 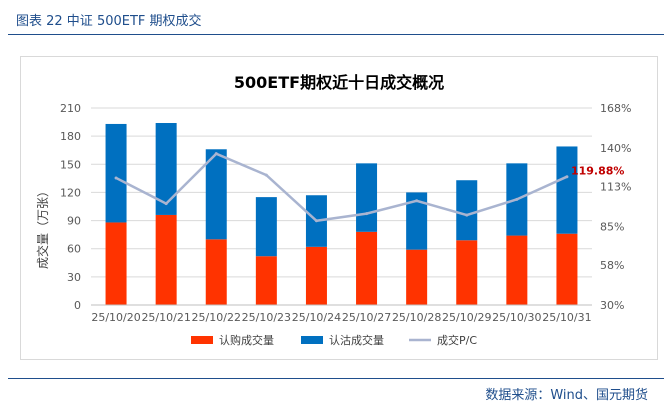 What do you see at coordinates (266, 317) in the screenshot?
I see `x-tick-label: 25/10/23` at bounding box center [266, 317].